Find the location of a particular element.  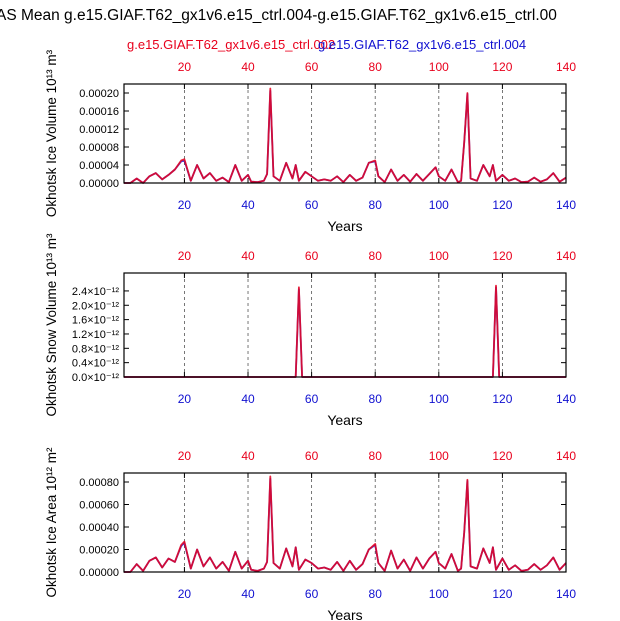

legend-blue-label: g.e15.GIAF.T62_gx1v6.e15_ctrl.004 is located at coordinates (422, 44).